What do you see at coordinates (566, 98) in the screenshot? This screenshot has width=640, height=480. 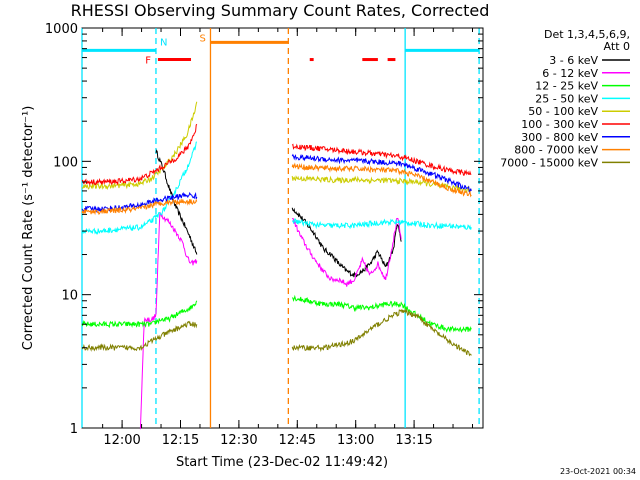 I see `legend-label-3: 25 - 50 keV` at bounding box center [566, 98].